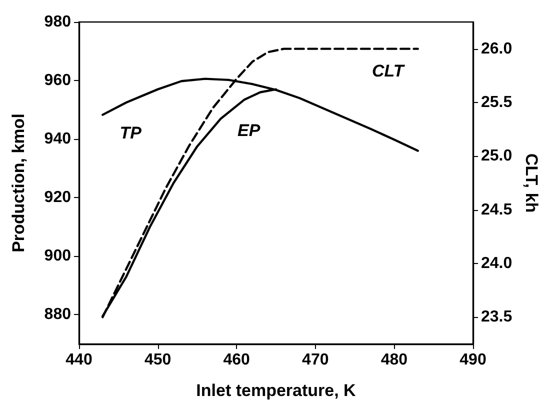 The height and width of the screenshot is (405, 549). I want to click on y-tick-label: 920, so click(58, 197).